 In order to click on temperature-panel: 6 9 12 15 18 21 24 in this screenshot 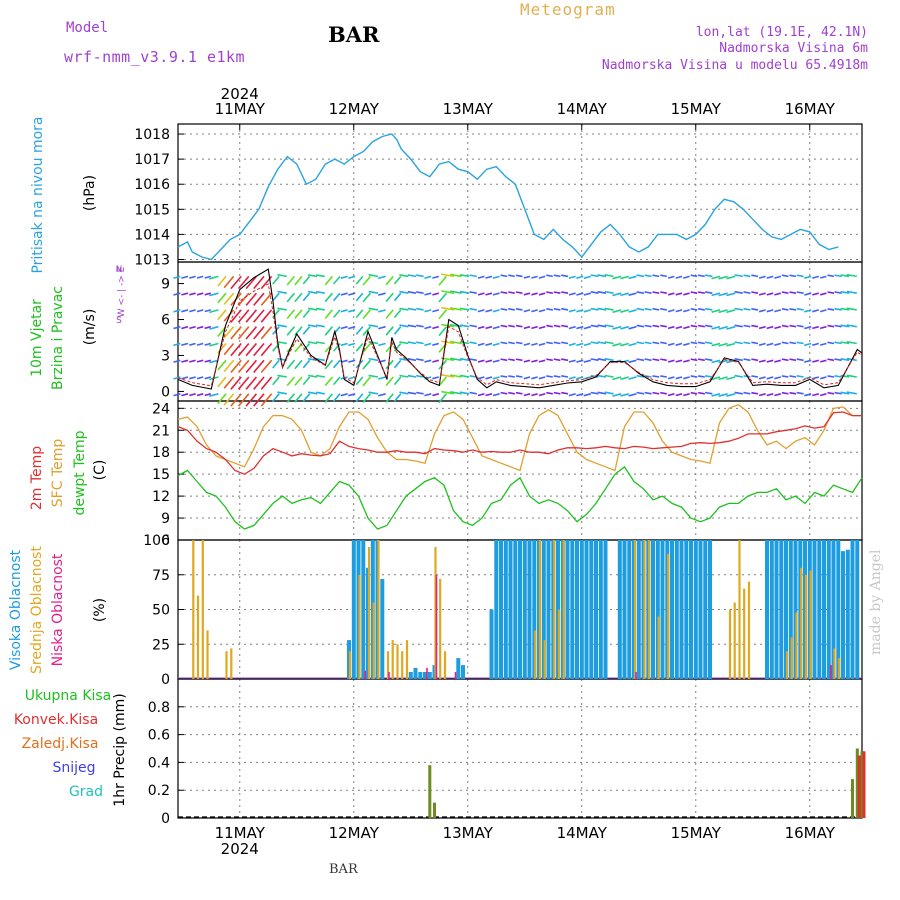, I will do `click(507, 474)`.